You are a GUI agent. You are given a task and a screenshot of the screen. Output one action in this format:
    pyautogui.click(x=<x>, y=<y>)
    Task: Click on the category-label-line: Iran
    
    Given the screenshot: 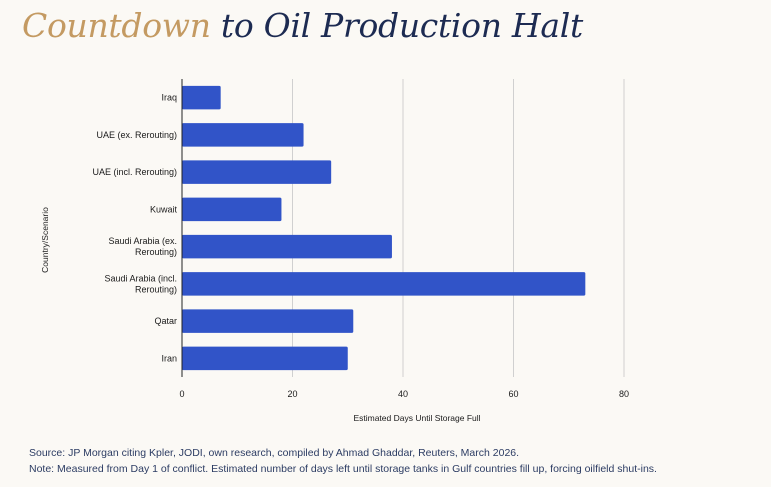 What is the action you would take?
    pyautogui.click(x=169, y=358)
    